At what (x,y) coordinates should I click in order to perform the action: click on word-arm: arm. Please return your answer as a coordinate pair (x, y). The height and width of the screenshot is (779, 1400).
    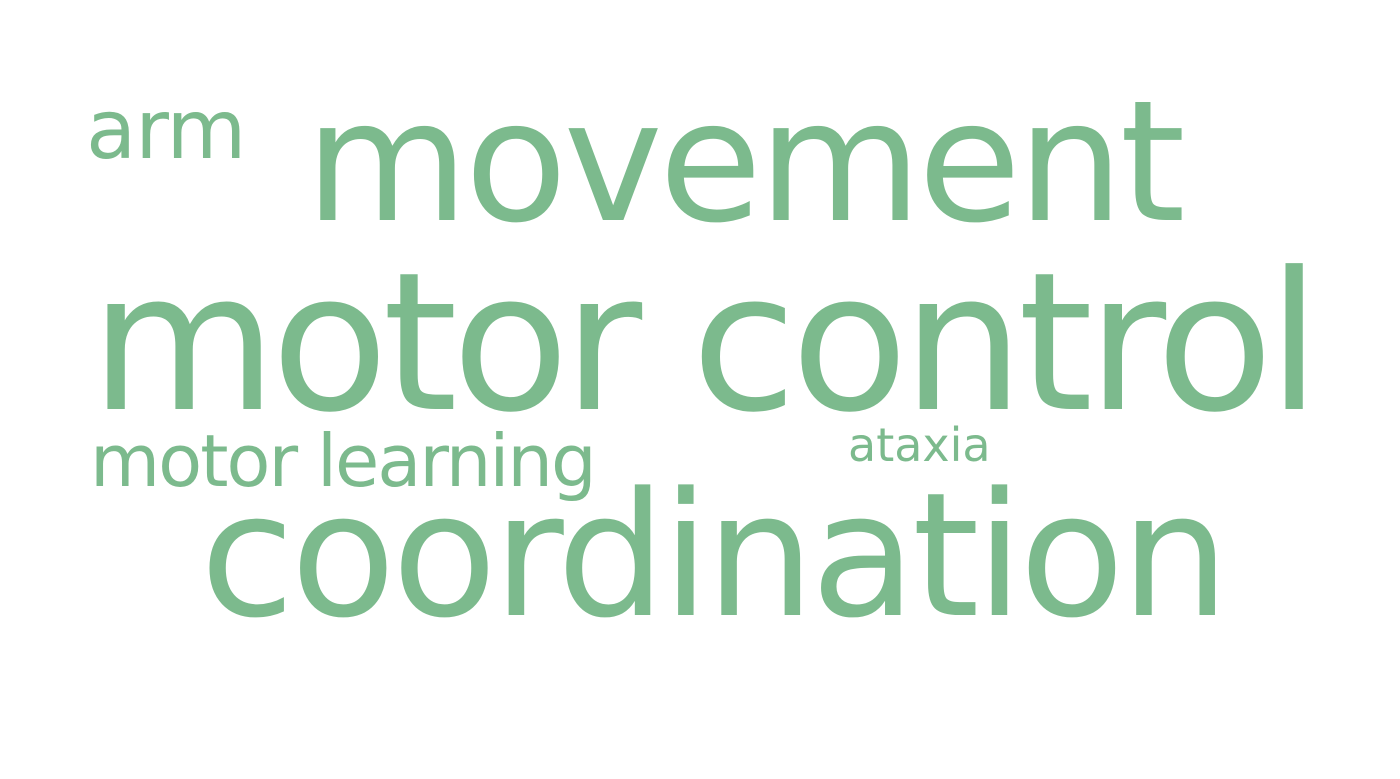
    Looking at the image, I should click on (166, 130).